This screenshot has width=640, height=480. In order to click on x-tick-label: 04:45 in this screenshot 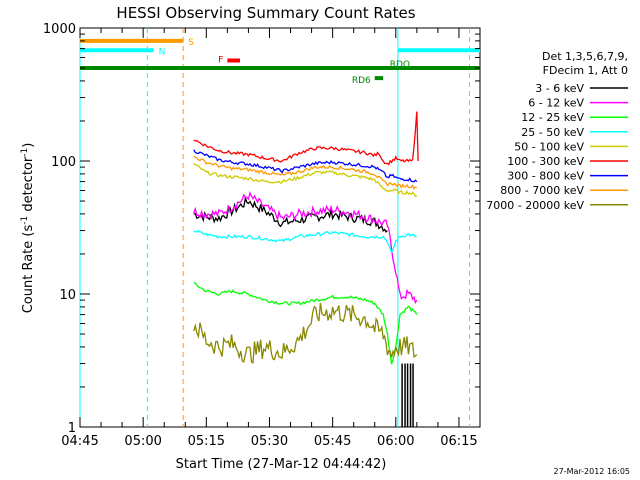, I will do `click(79, 441)`.